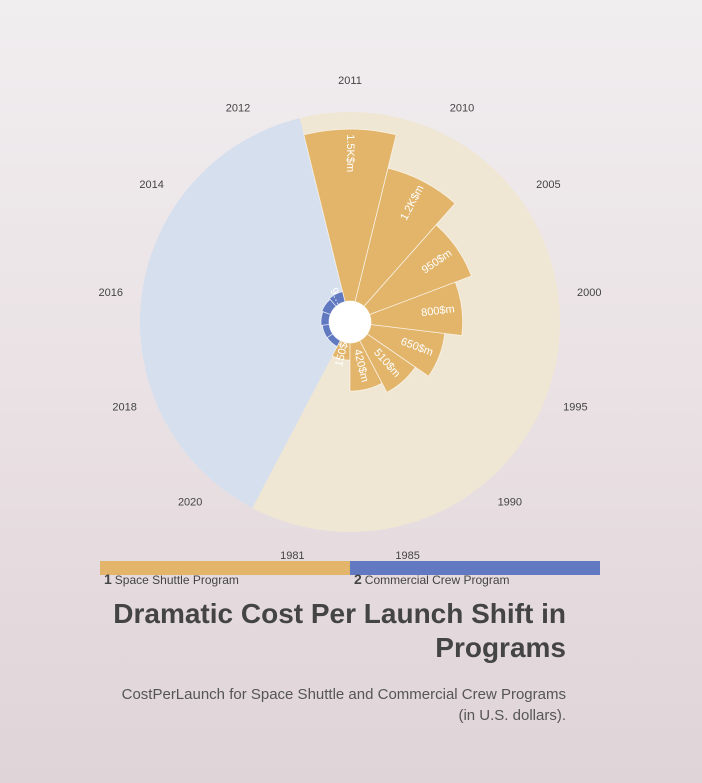  I want to click on tick-label-2012: 2012, so click(238, 109).